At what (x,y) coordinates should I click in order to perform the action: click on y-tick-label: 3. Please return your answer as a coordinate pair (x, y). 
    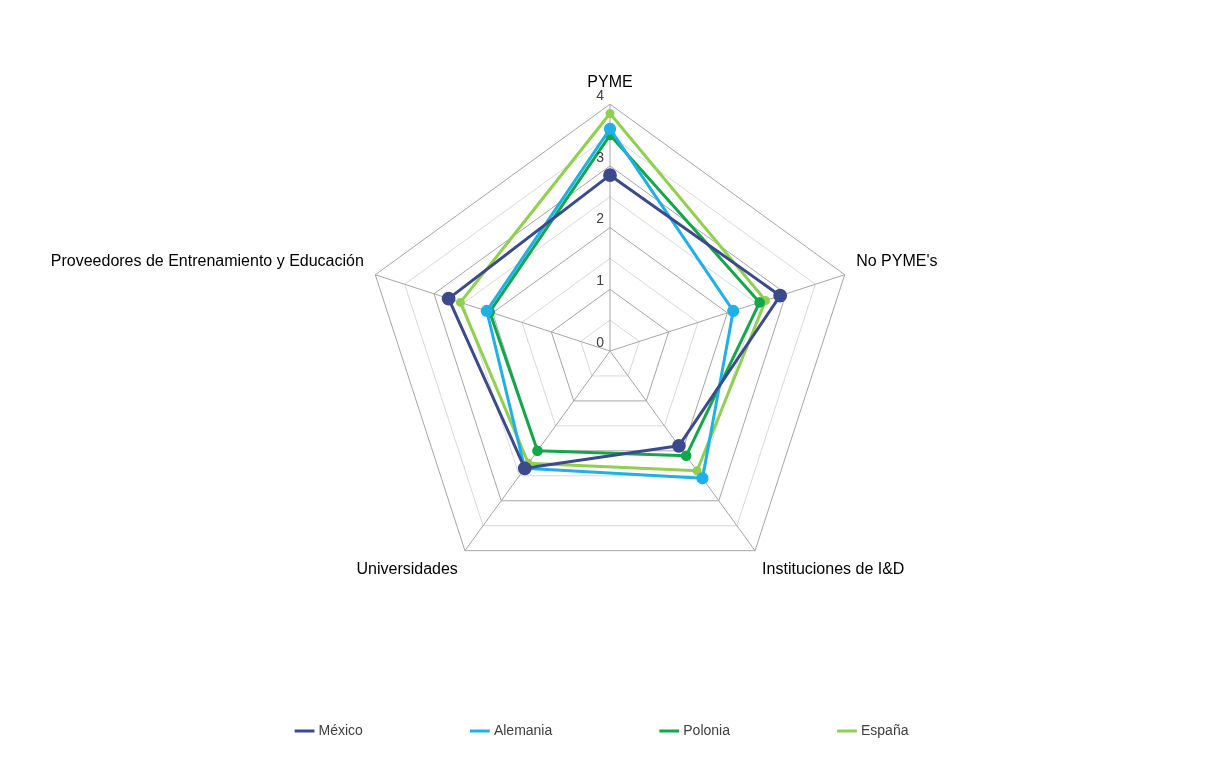
    Looking at the image, I should click on (600, 156).